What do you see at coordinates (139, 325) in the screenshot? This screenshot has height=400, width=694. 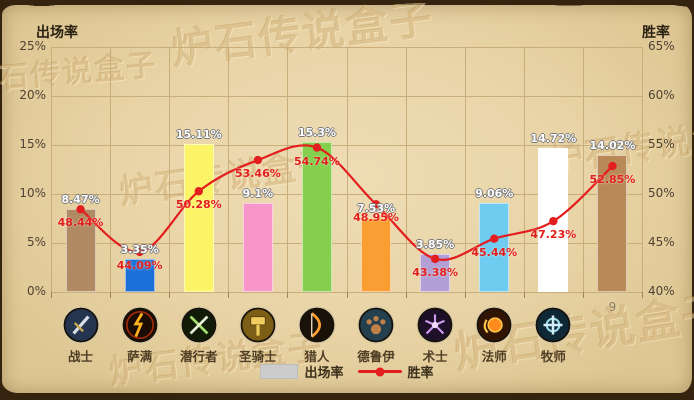 I see `shaman-lightning-icon` at bounding box center [139, 325].